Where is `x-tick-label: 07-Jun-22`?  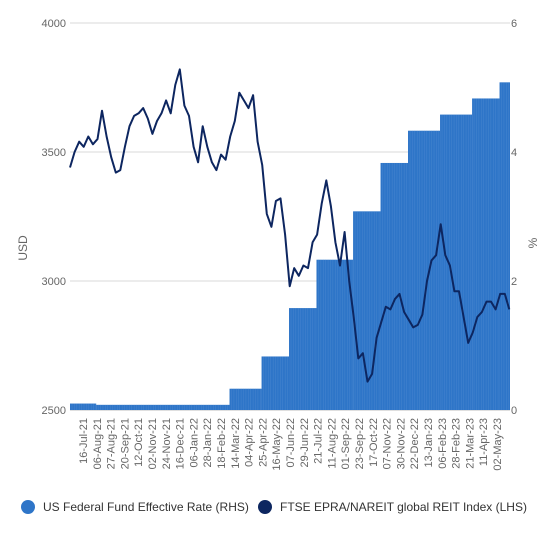 x-tick-label: 07-Jun-22 is located at coordinates (291, 443).